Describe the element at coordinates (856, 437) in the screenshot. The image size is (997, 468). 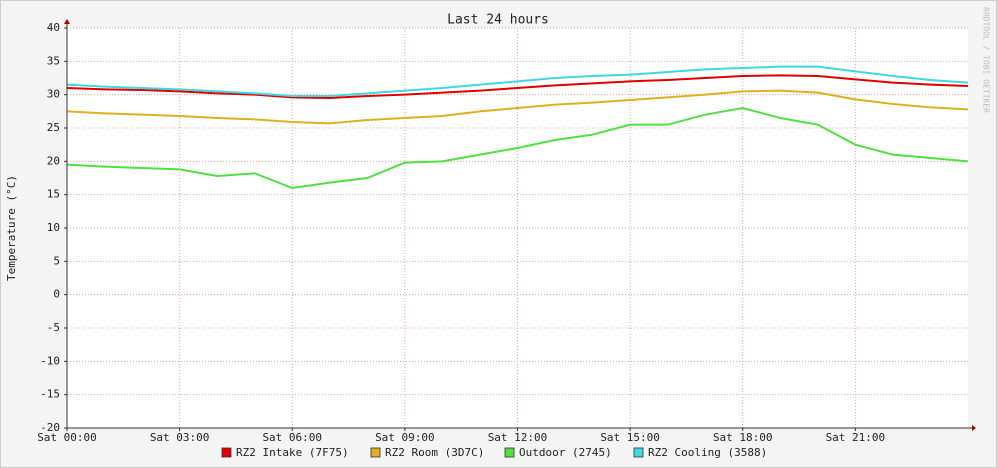
I see `x-tick-label: Sat 21:00` at that location.